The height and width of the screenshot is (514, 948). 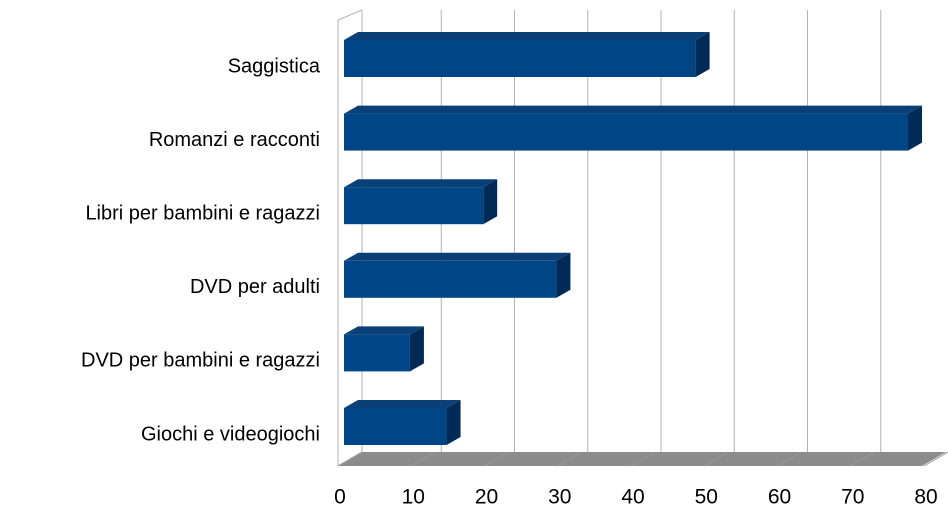 I want to click on y-tick-label: Romanzi e racconti, so click(x=234, y=140).